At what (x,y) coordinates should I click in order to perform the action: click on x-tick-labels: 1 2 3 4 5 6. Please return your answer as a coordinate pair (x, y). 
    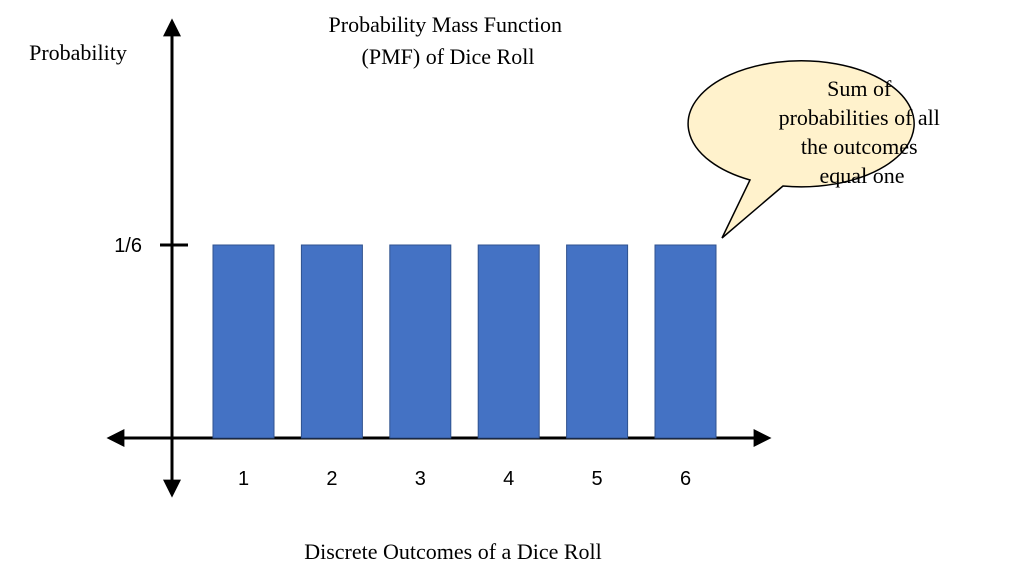
    Looking at the image, I should click on (464, 479).